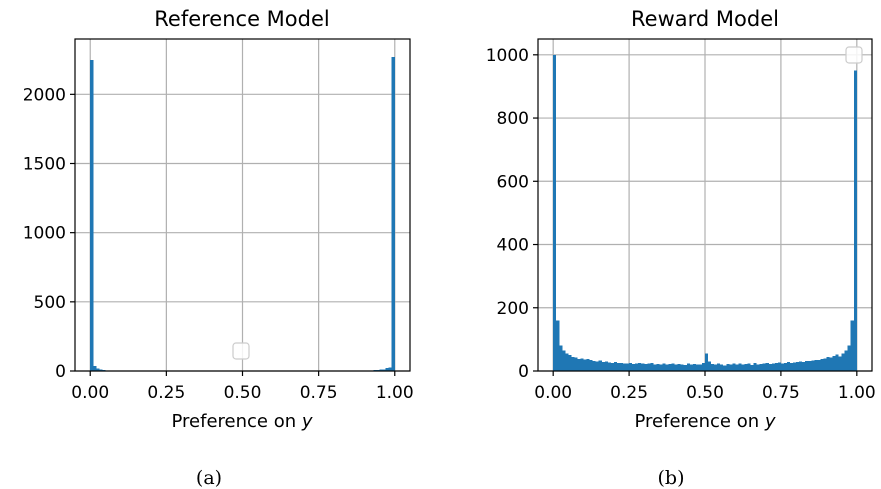 This screenshot has width=881, height=489. I want to click on x-tick-label: 1.00, so click(857, 393).